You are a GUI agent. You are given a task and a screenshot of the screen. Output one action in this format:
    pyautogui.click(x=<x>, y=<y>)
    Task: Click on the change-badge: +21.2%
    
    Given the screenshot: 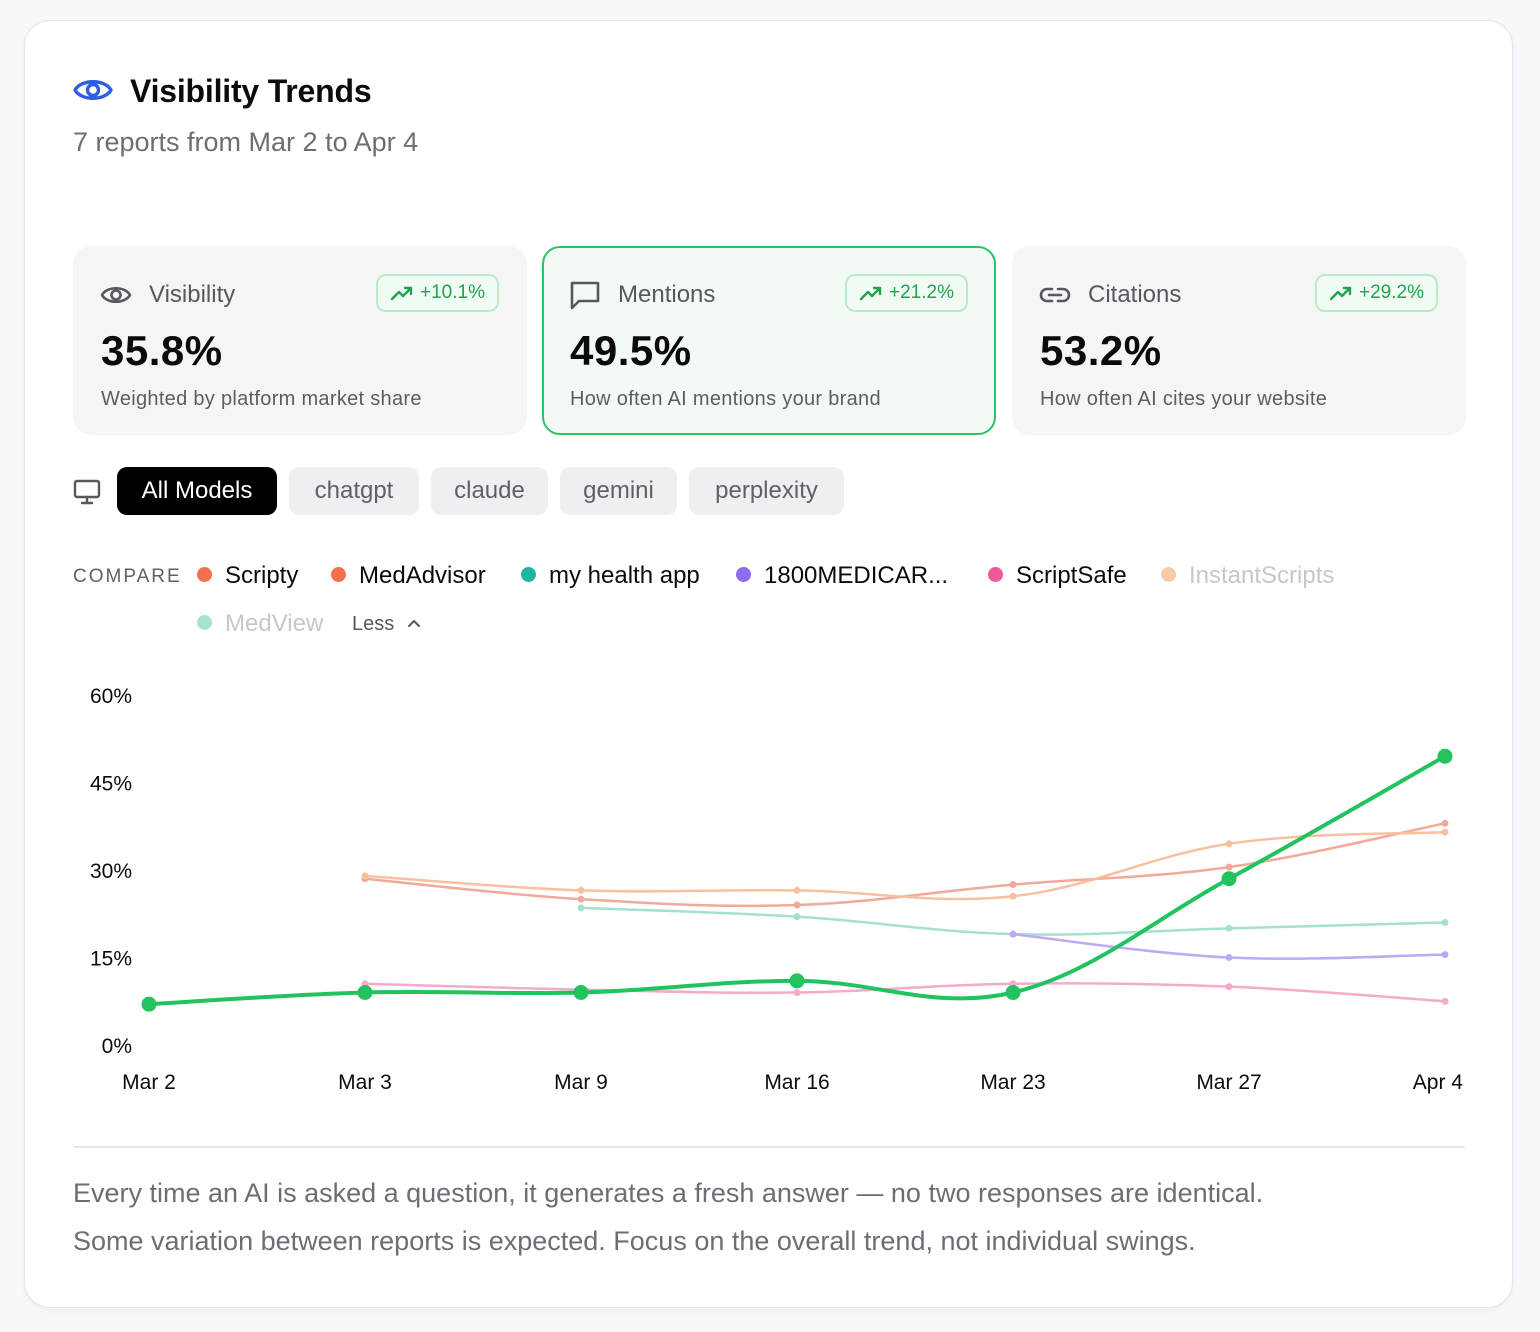 What is the action you would take?
    pyautogui.click(x=906, y=293)
    